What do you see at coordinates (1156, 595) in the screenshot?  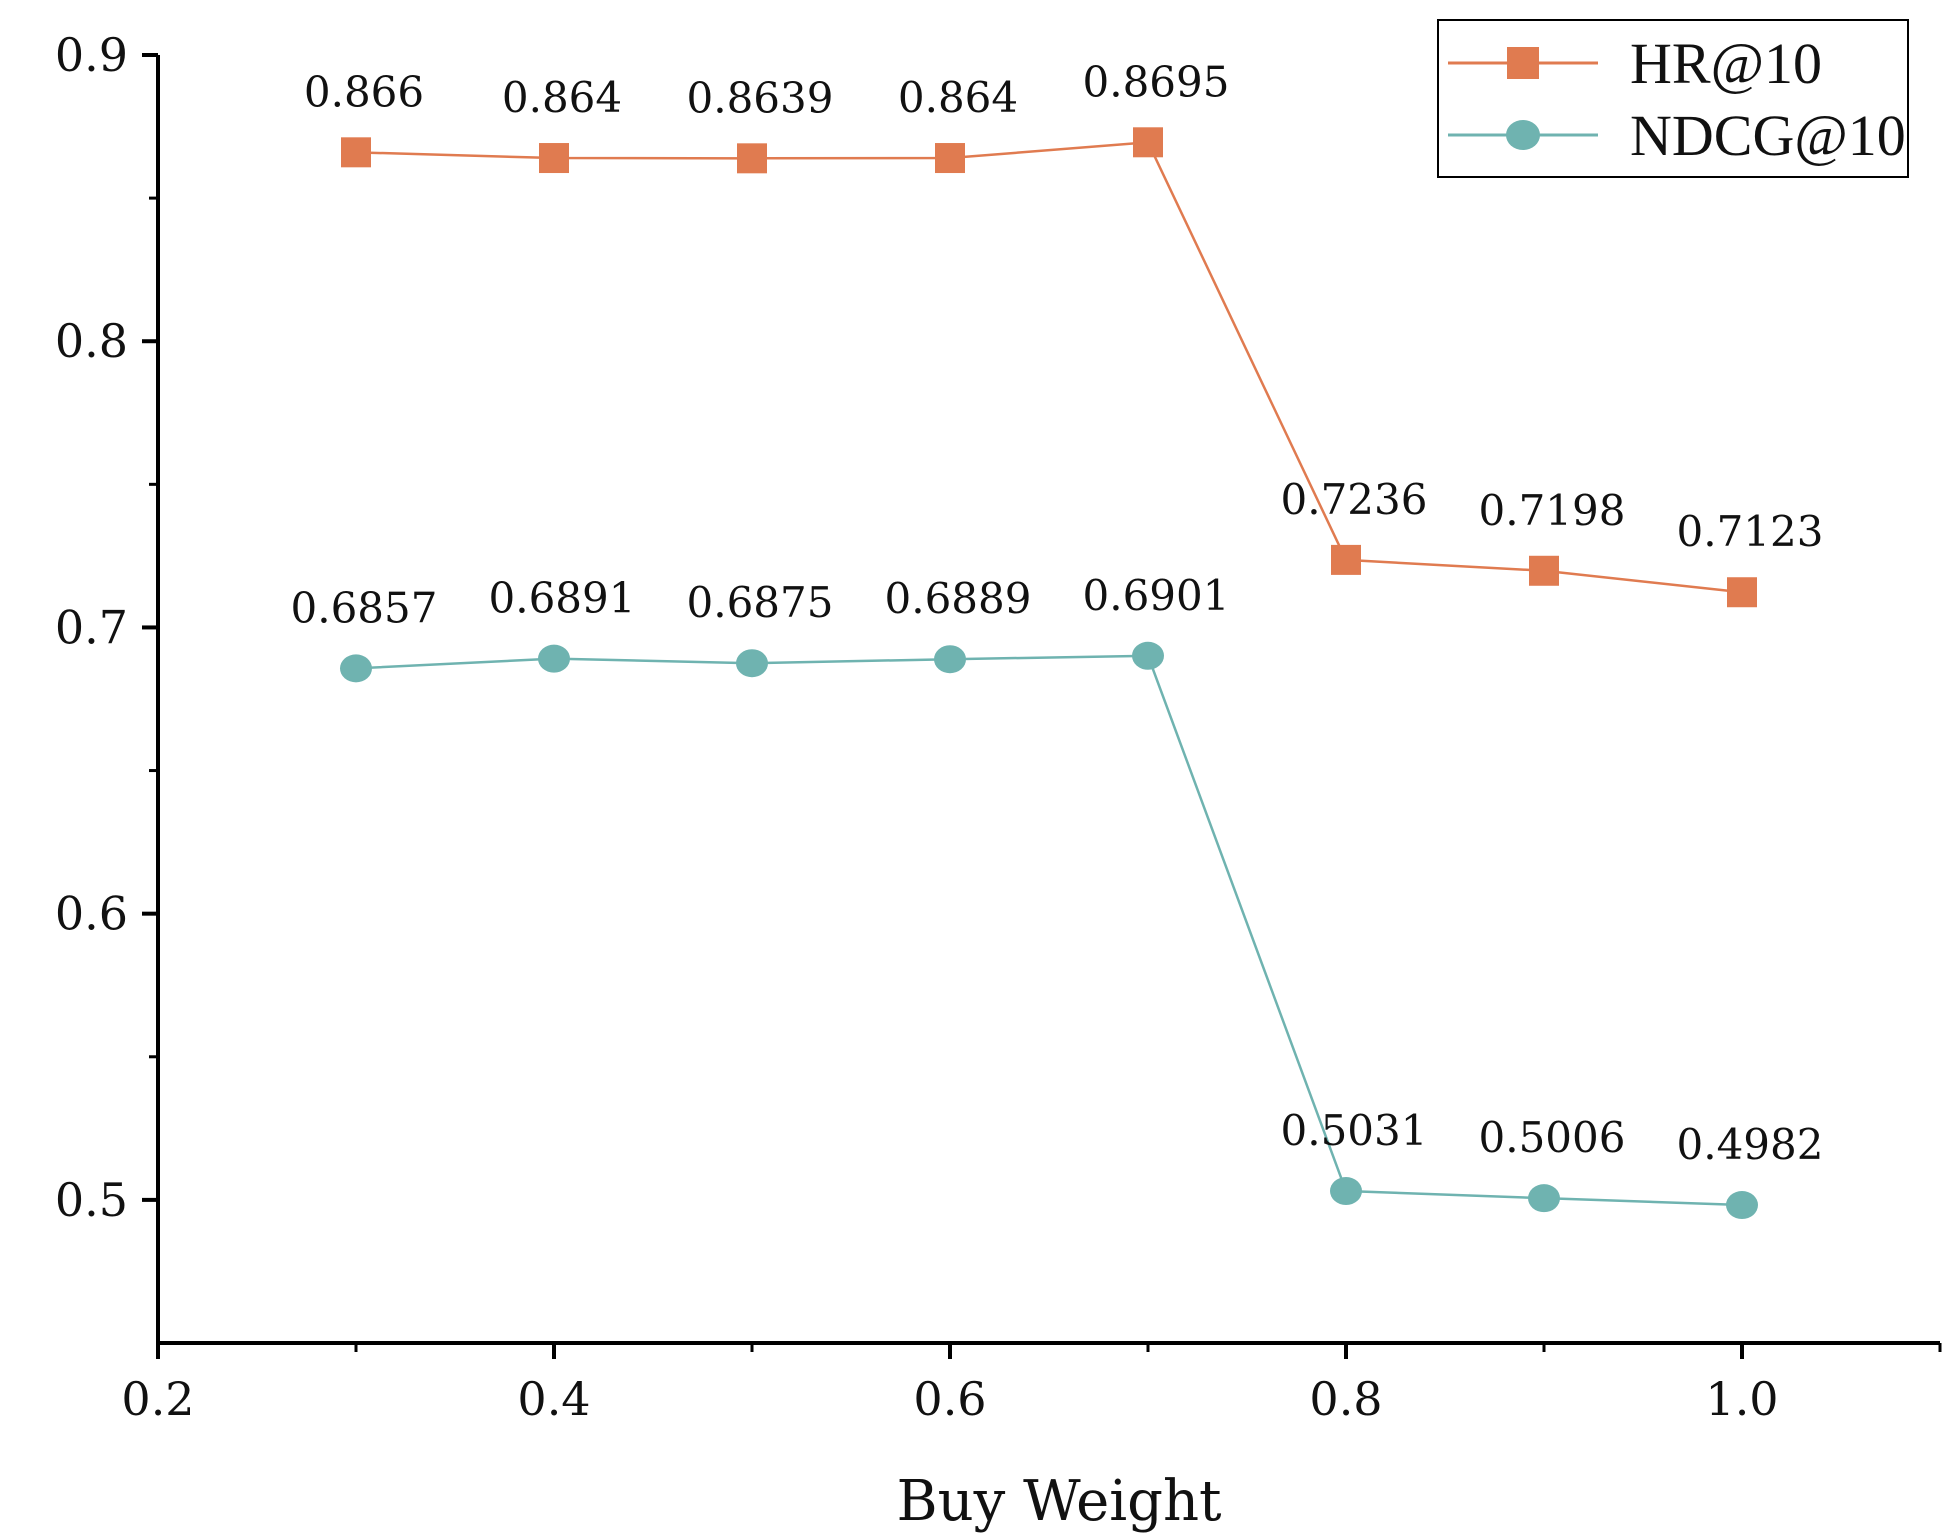 I see `data-label: 0.6901` at bounding box center [1156, 595].